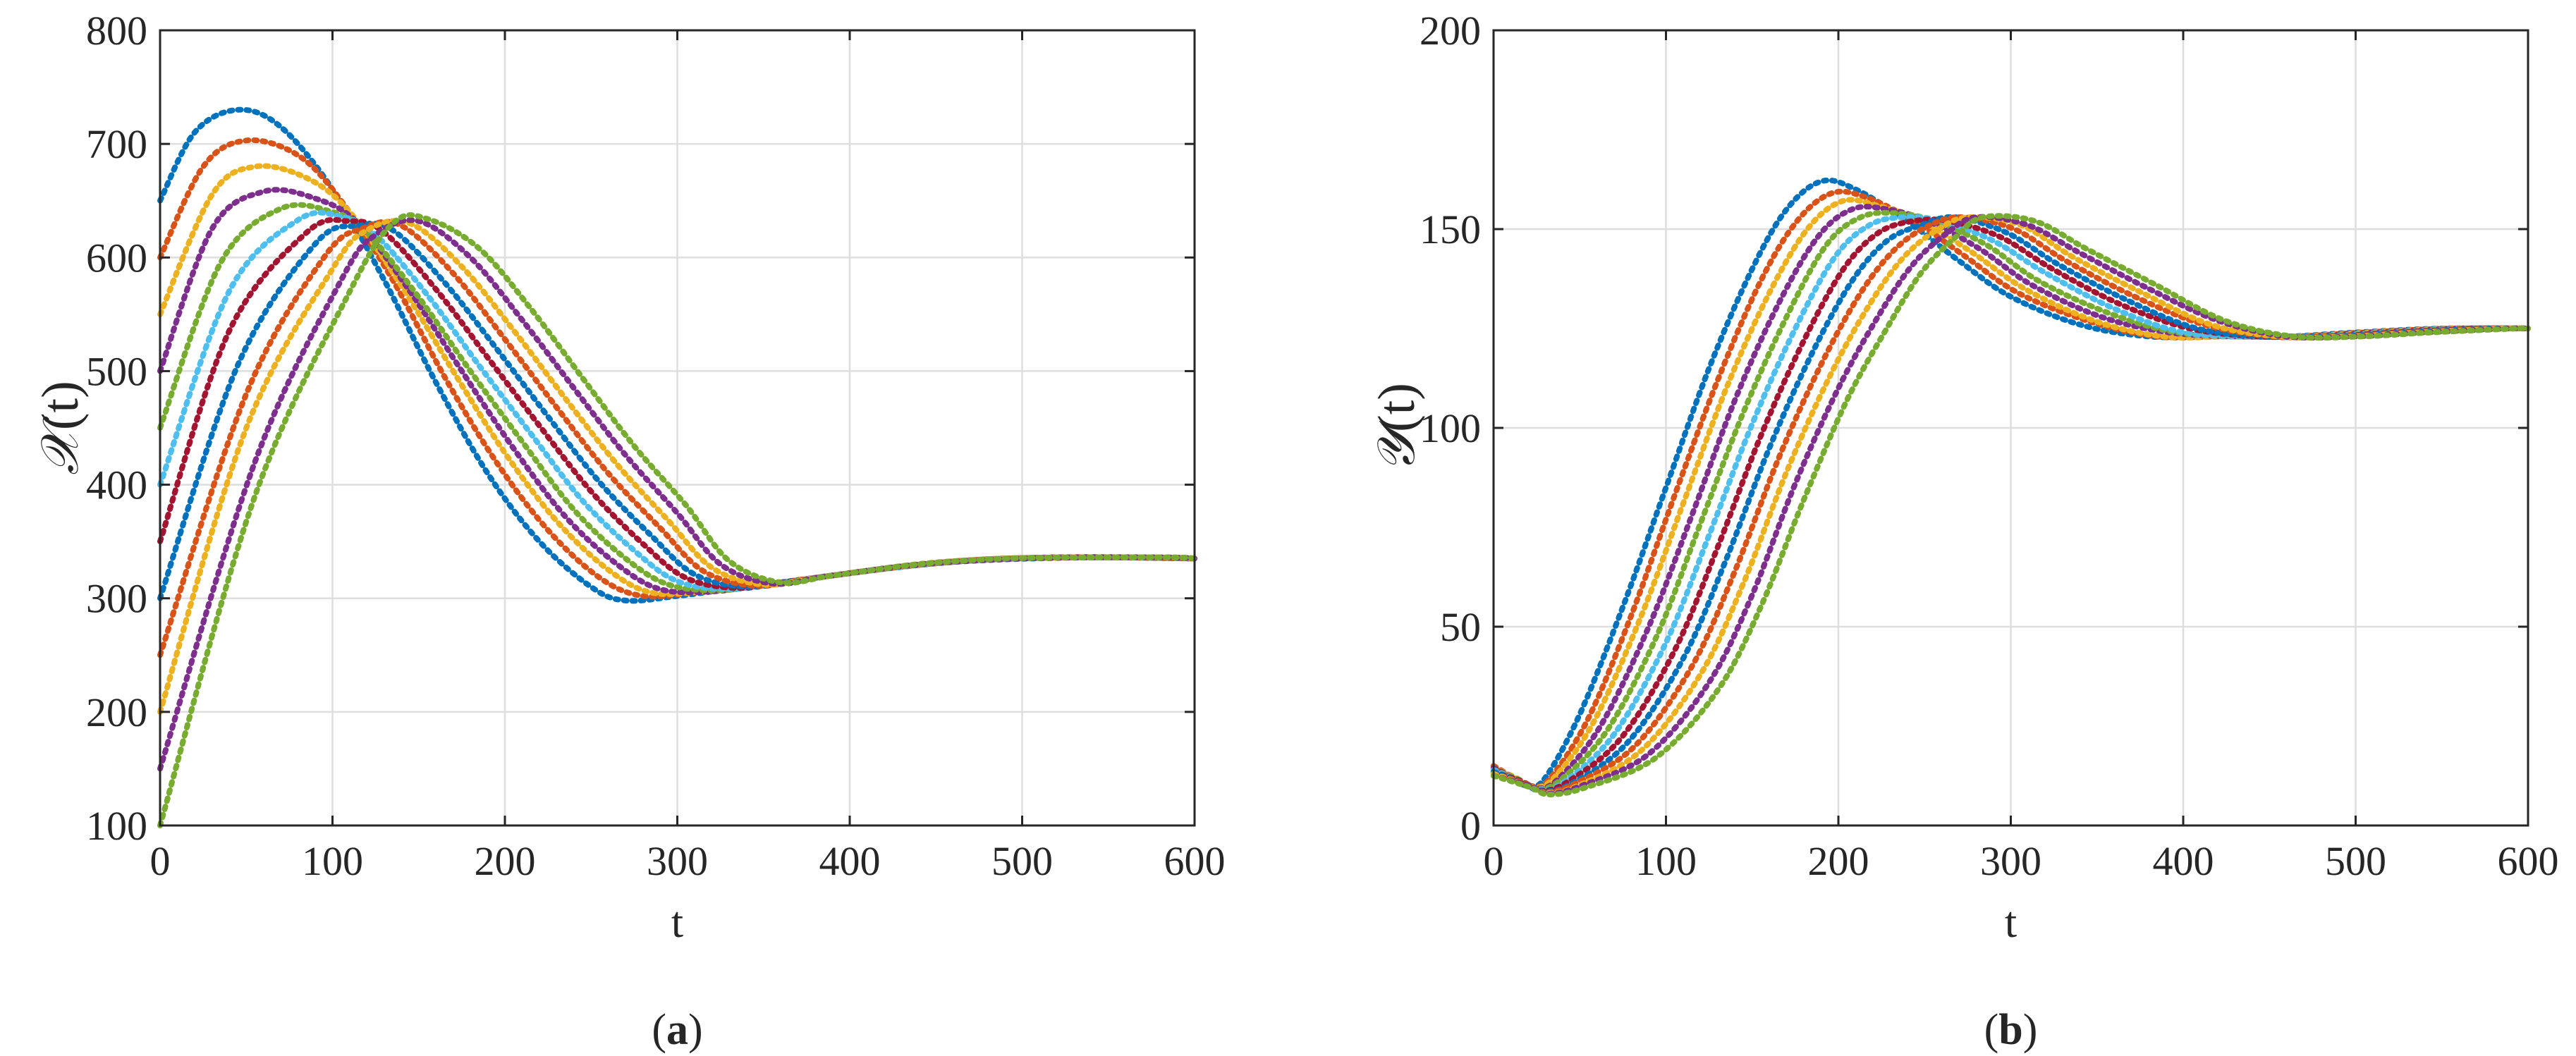  Describe the element at coordinates (116, 428) in the screenshot. I see `y-tick-labels-a: 100 200 300 400 500 600 700 800` at that location.